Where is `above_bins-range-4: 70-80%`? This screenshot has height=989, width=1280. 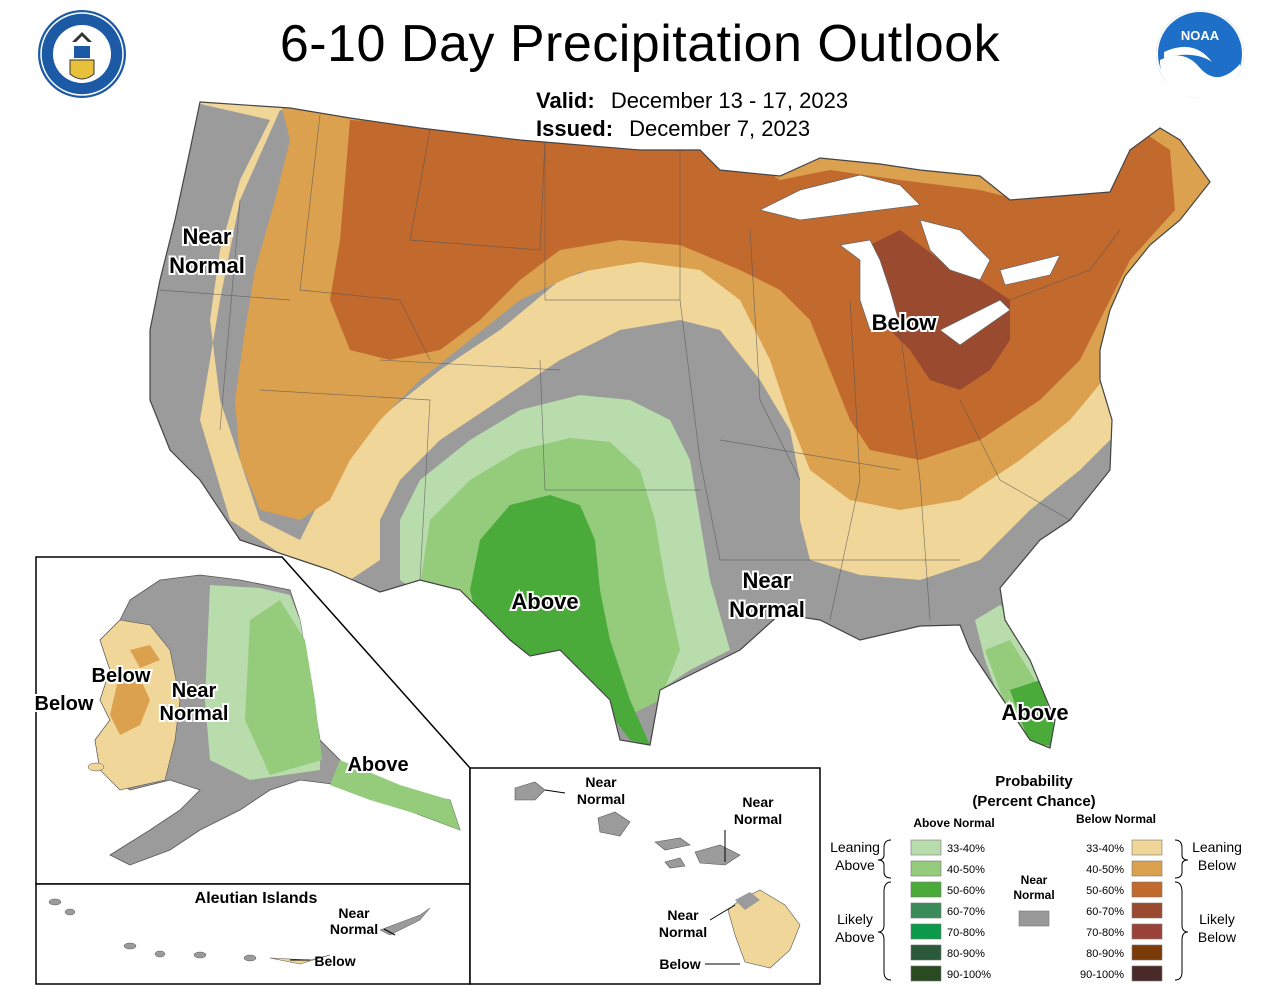 above_bins-range-4: 70-80% is located at coordinates (966, 933).